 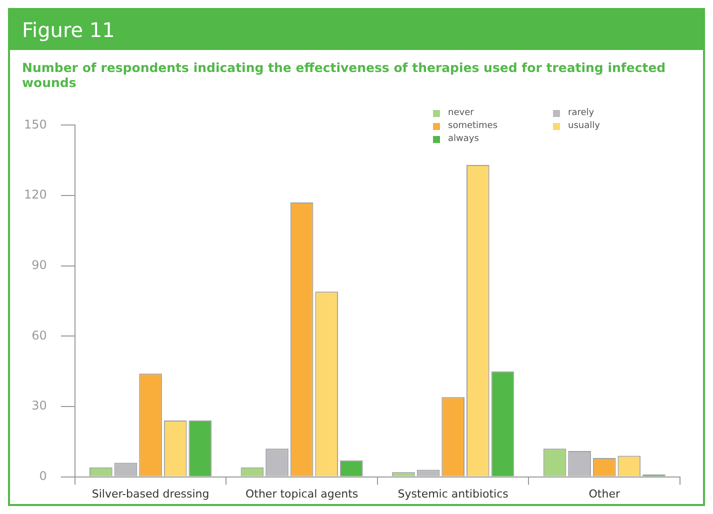 I want to click on chart-subtitle: Number of respondents indicating the effectiveness of therapies used for treating infected wounds, so click(x=344, y=74).